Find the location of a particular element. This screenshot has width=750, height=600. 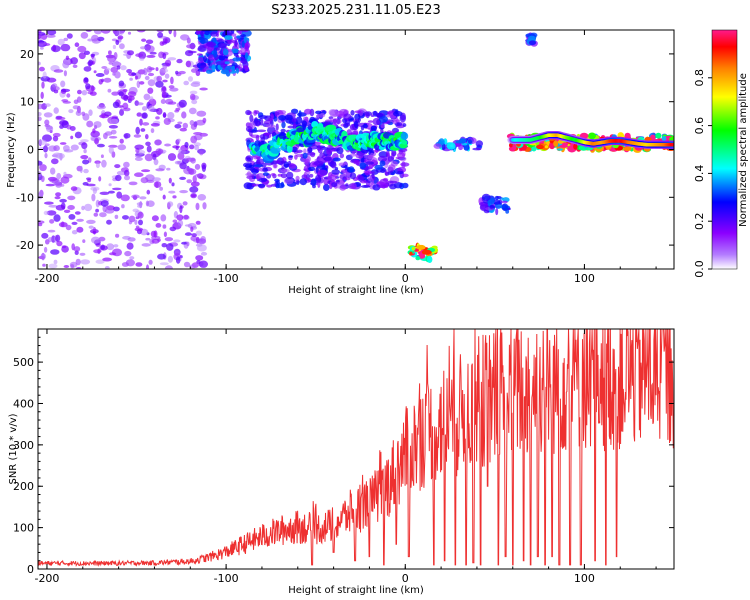

heatmap-y-tick-label: -20 is located at coordinates (25, 245).